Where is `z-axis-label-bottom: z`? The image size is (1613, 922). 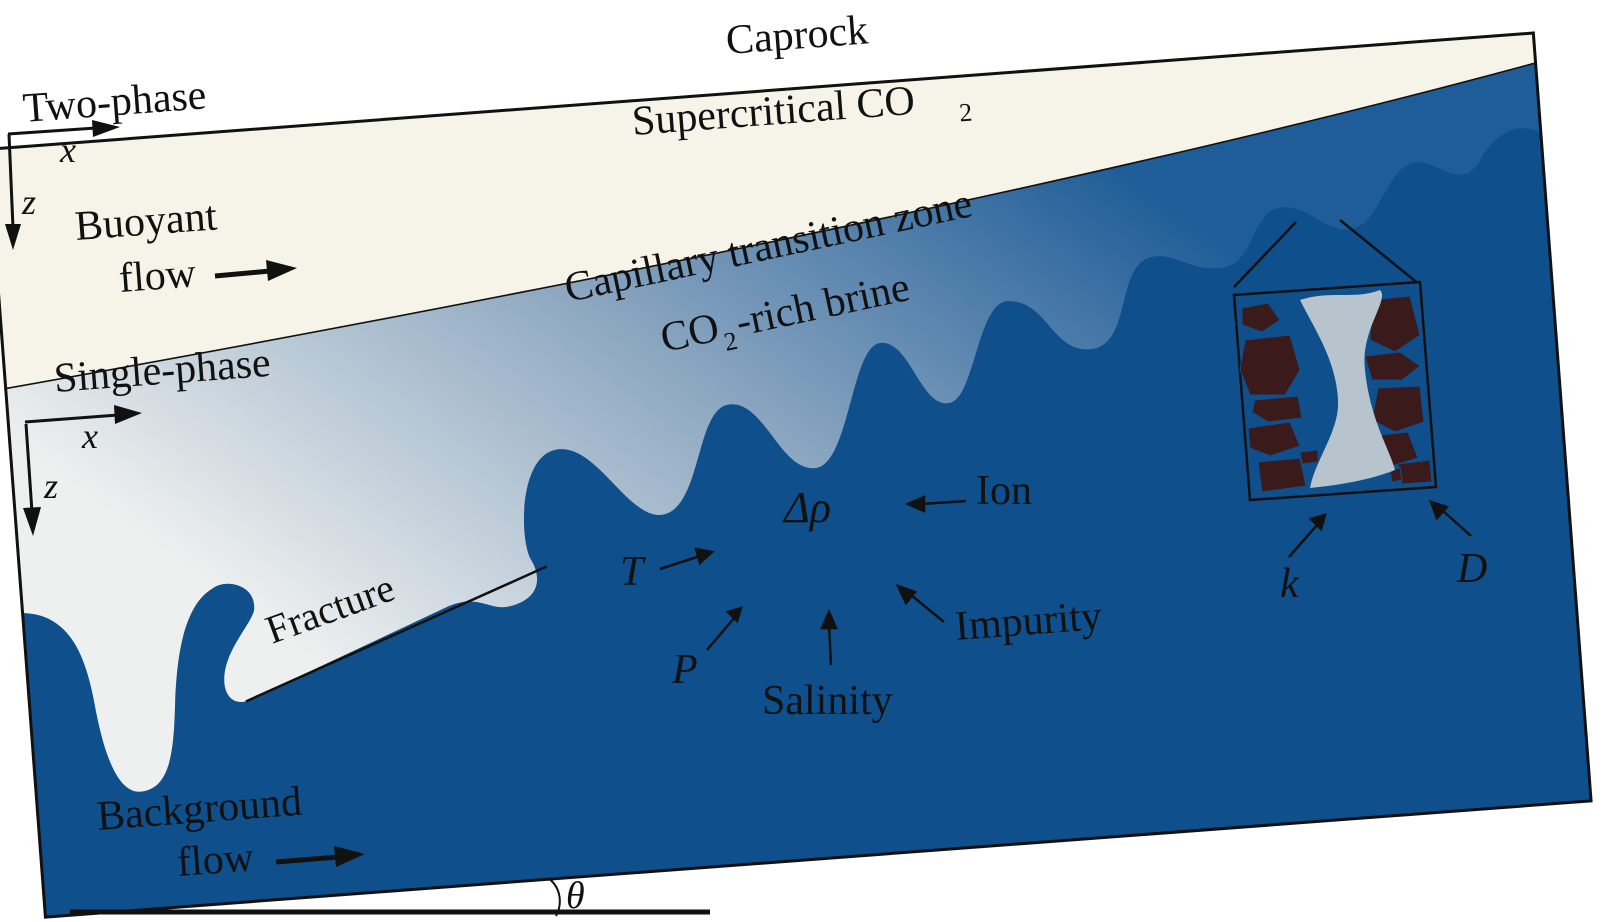
z-axis-label-bottom: z is located at coordinates (50, 486).